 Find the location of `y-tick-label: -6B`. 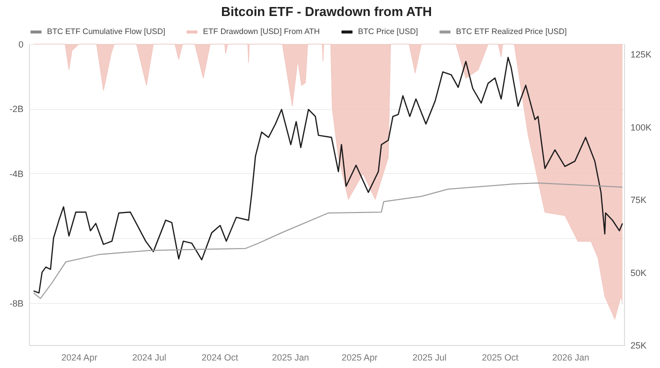

y-tick-label: -6B is located at coordinates (16, 239).